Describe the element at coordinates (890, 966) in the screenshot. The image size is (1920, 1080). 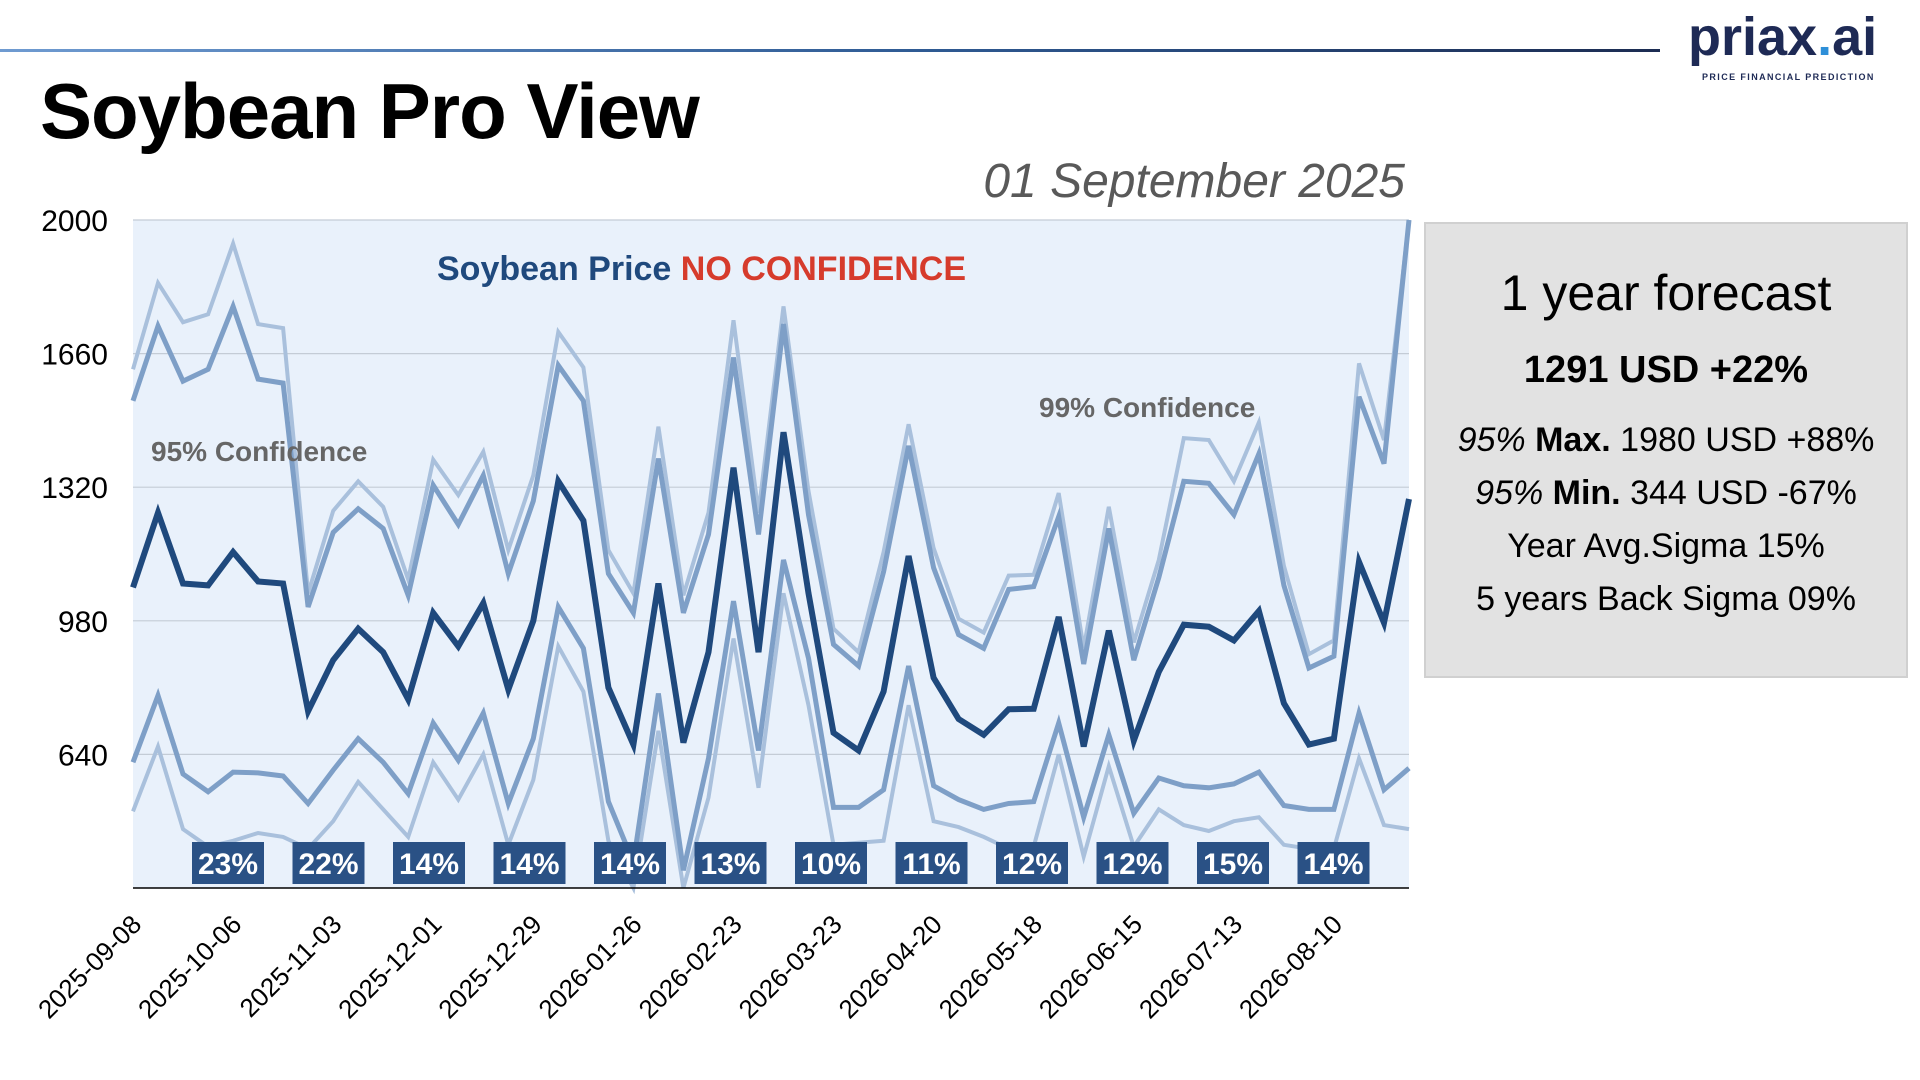
I see `x-tick-label: 2026-04-20` at that location.